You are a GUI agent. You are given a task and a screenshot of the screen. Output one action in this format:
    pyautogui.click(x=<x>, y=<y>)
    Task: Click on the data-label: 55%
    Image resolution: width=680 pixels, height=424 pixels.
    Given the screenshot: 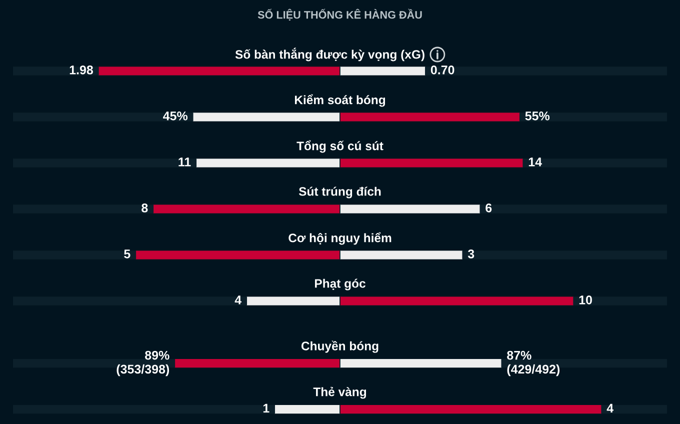 What is the action you would take?
    pyautogui.click(x=537, y=116)
    